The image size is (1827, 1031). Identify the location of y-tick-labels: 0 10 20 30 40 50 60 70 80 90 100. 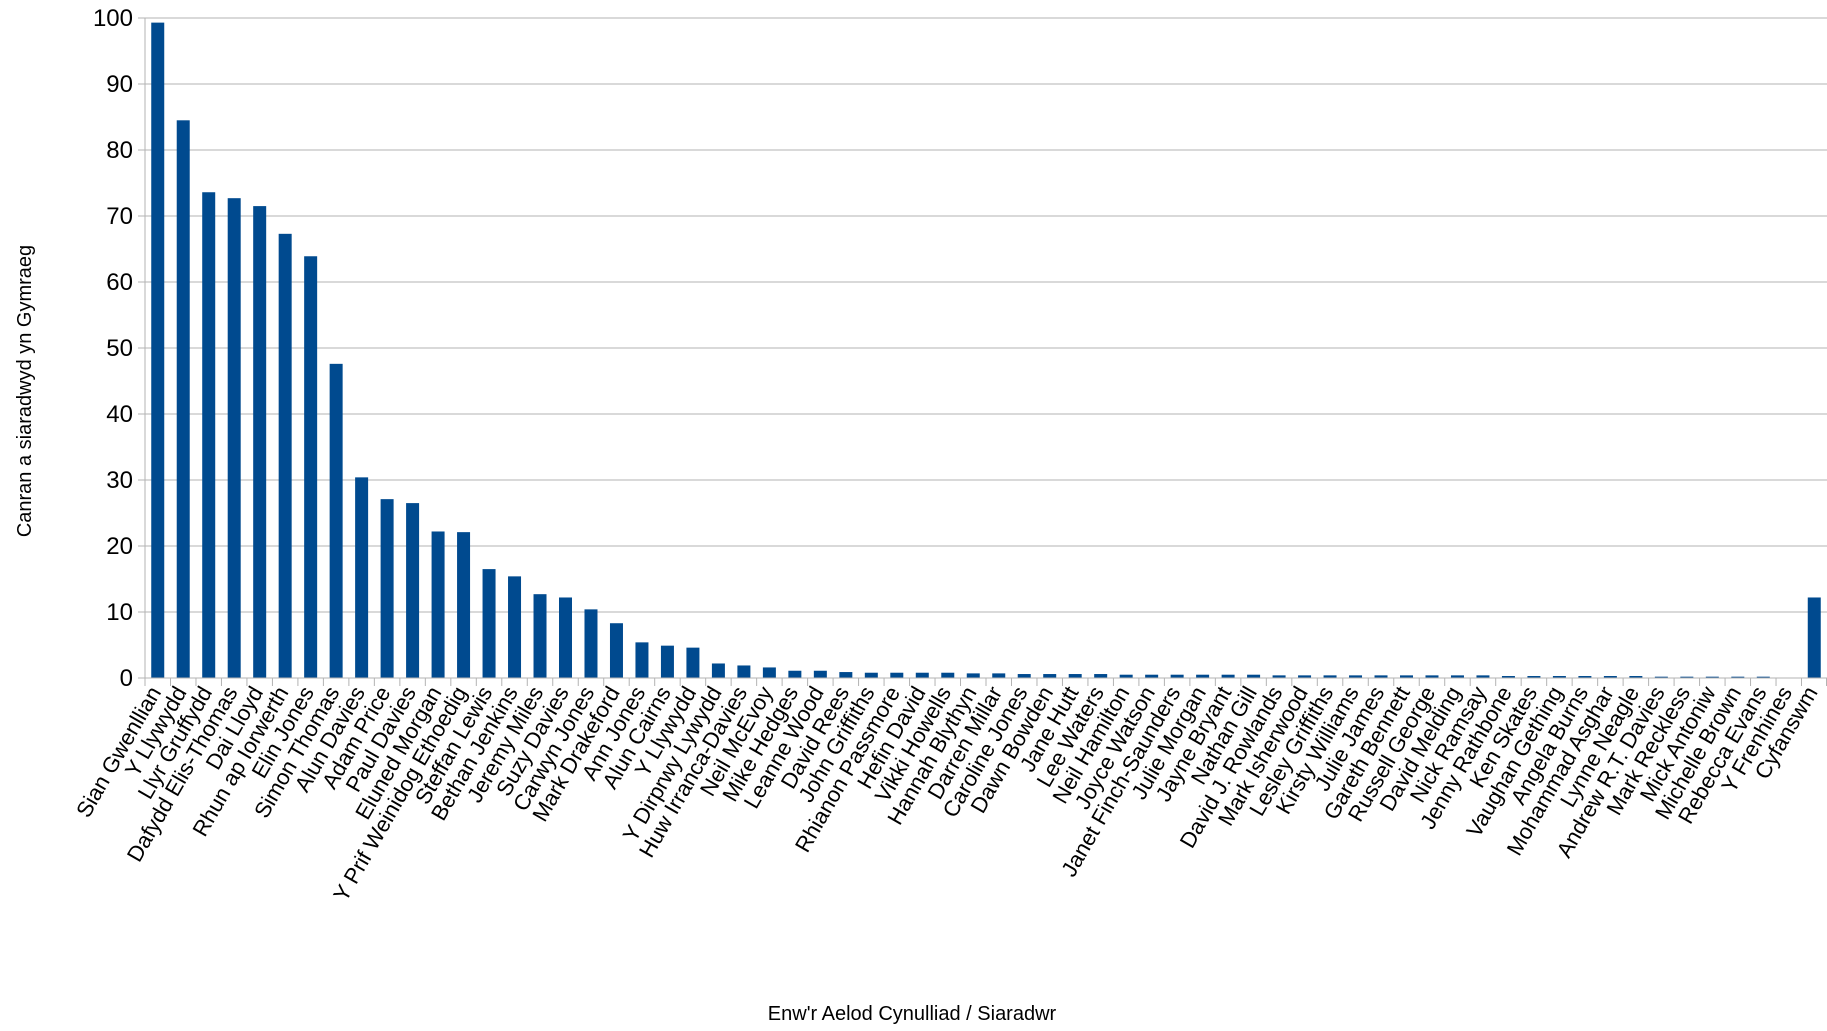
(113, 348).